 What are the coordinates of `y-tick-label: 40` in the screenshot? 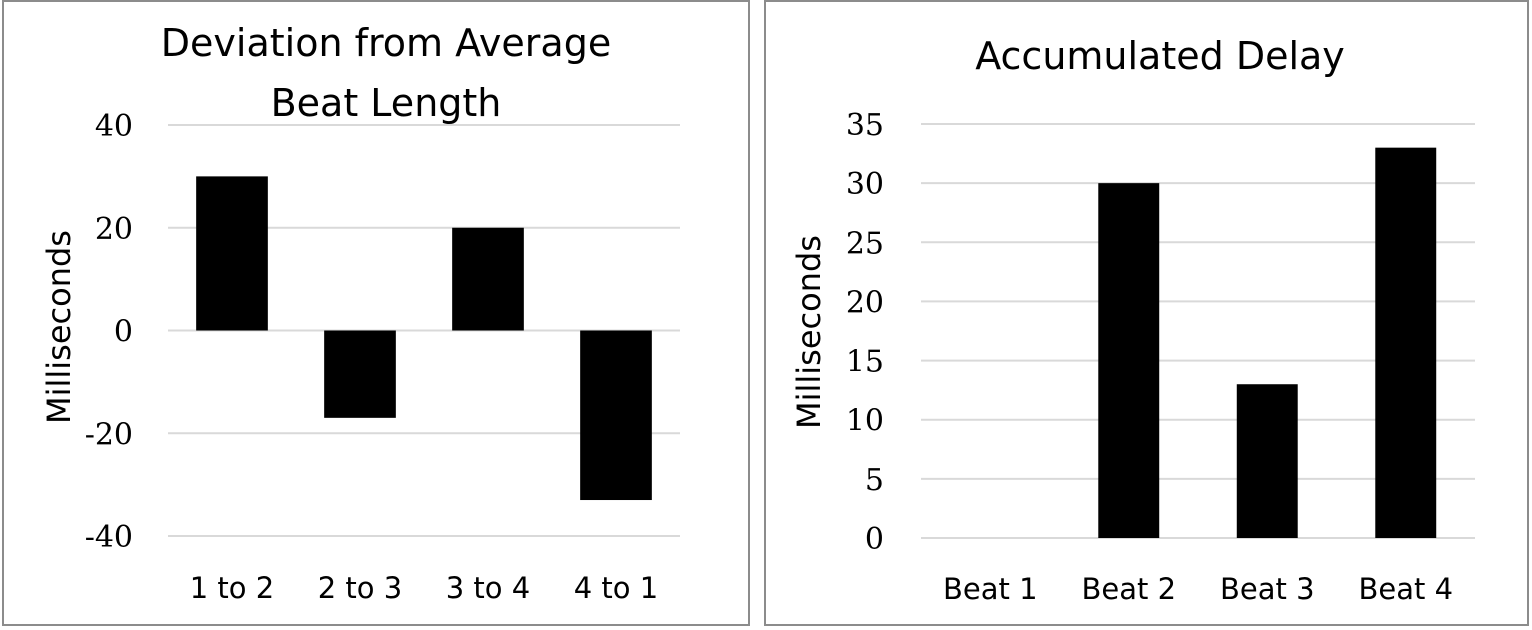 It's located at (114, 126).